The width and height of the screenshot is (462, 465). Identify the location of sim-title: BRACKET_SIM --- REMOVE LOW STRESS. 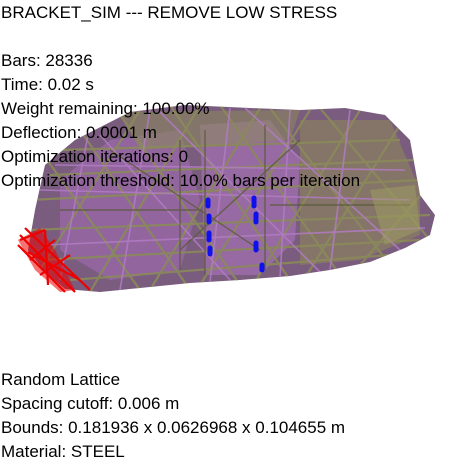
(169, 12).